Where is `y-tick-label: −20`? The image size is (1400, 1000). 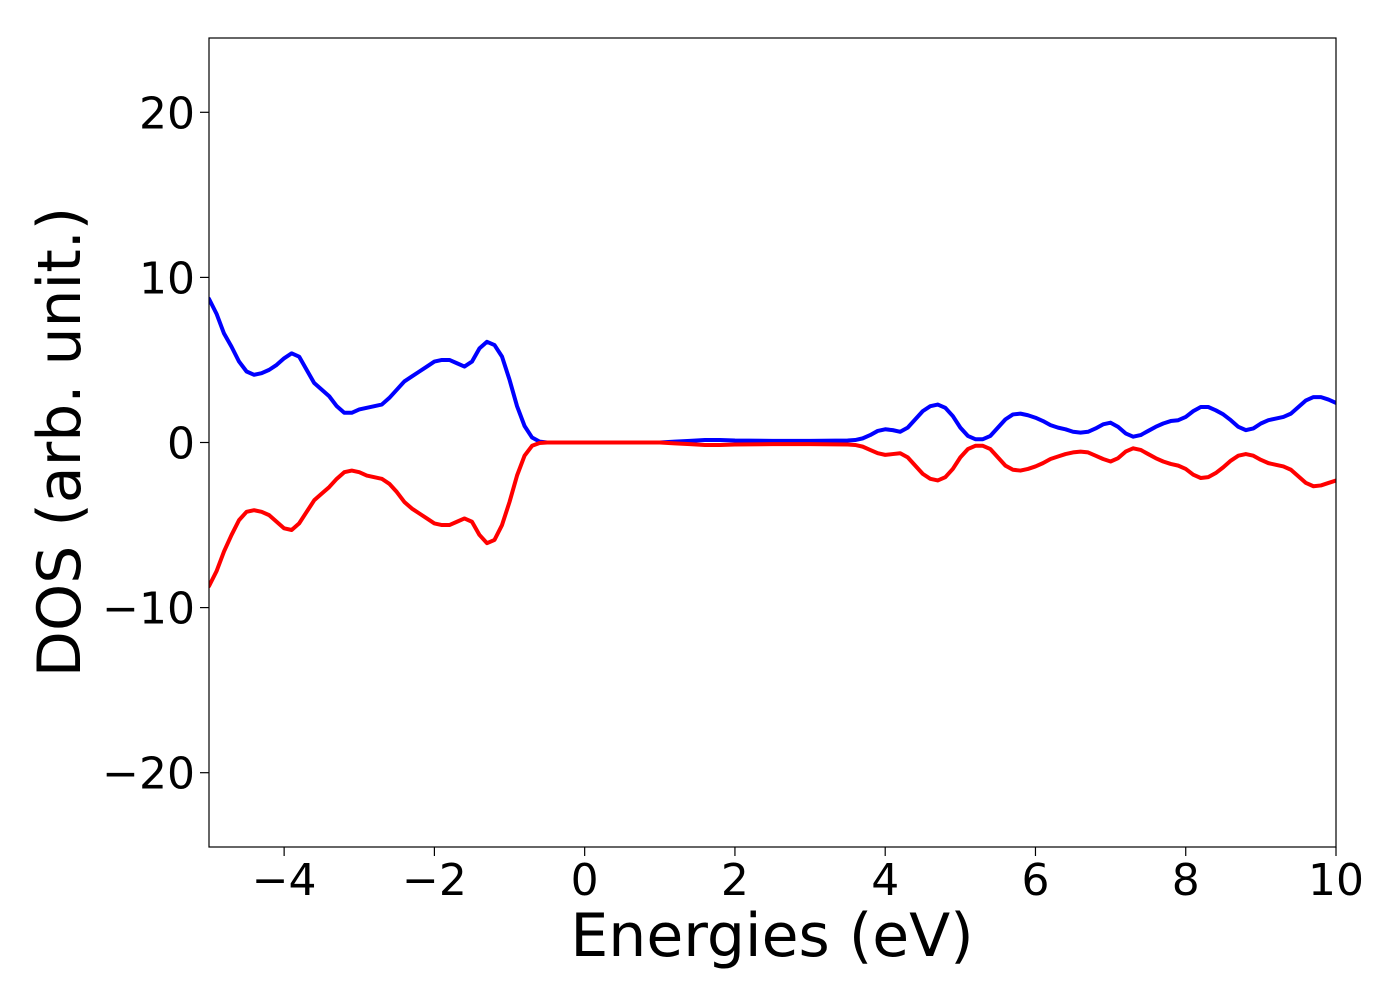 y-tick-label: −20 is located at coordinates (148, 774).